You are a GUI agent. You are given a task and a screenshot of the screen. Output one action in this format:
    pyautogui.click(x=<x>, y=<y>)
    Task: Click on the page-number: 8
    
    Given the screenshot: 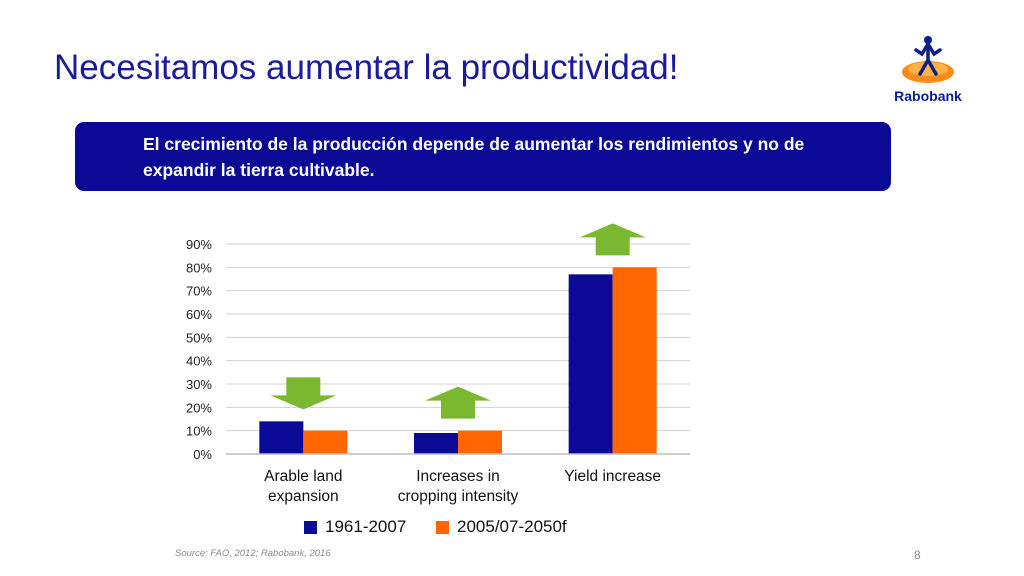 What is the action you would take?
    pyautogui.click(x=917, y=555)
    